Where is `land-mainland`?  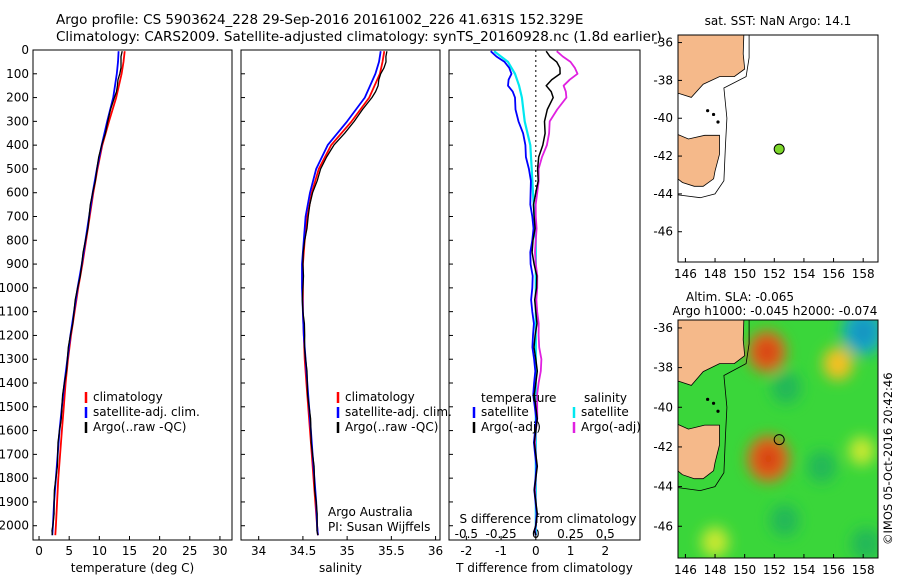
land-mainland is located at coordinates (712, 353).